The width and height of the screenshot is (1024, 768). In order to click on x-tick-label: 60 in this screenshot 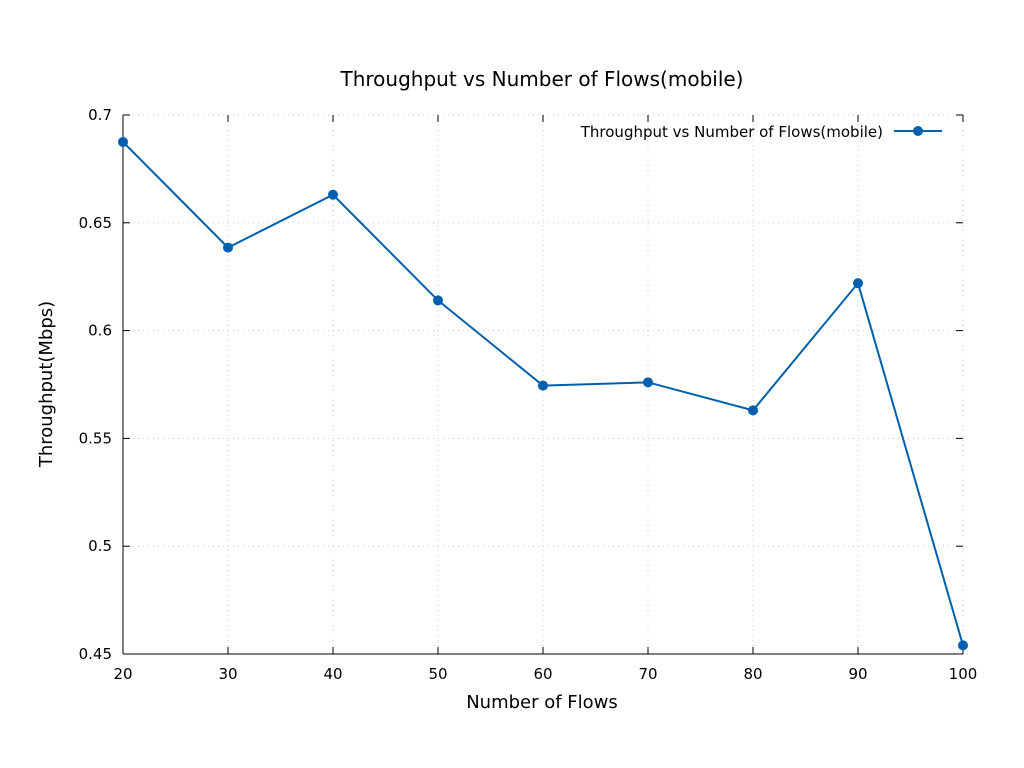, I will do `click(542, 674)`.